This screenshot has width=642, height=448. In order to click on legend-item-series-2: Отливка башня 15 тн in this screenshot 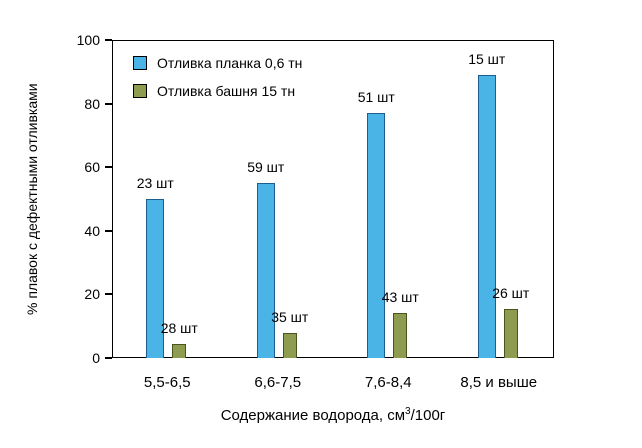, I will do `click(217, 91)`.